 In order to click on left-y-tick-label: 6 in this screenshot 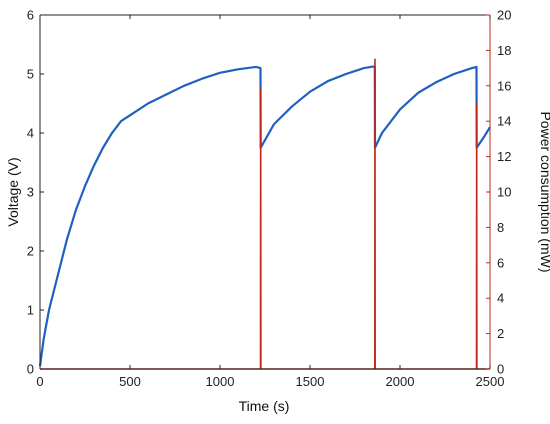, I will do `click(30, 15)`.